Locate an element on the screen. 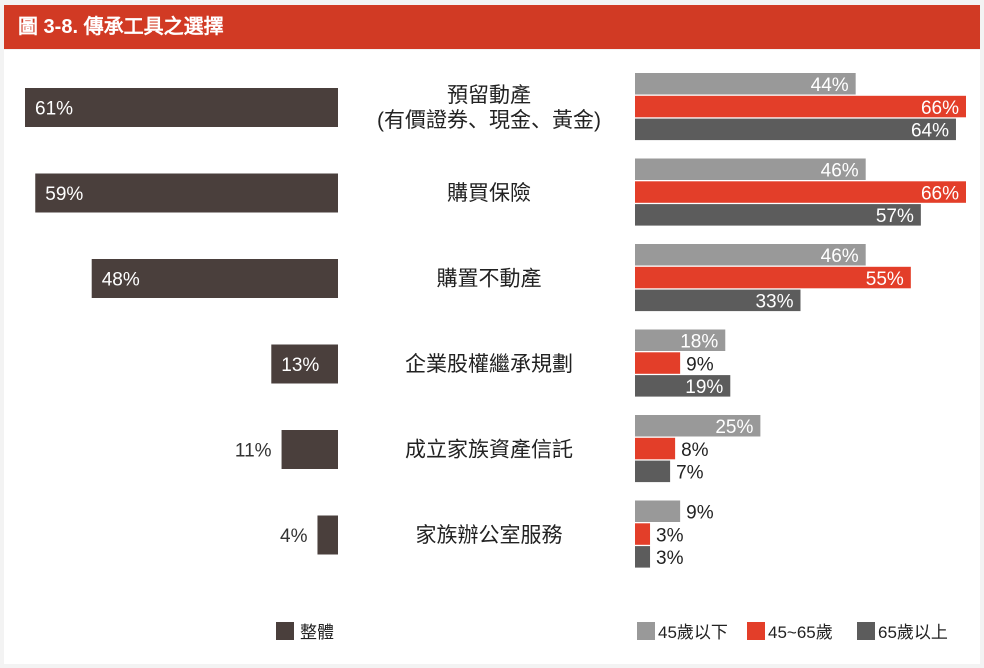  category-label-0-line-0: 預留動產 is located at coordinates (489, 95).